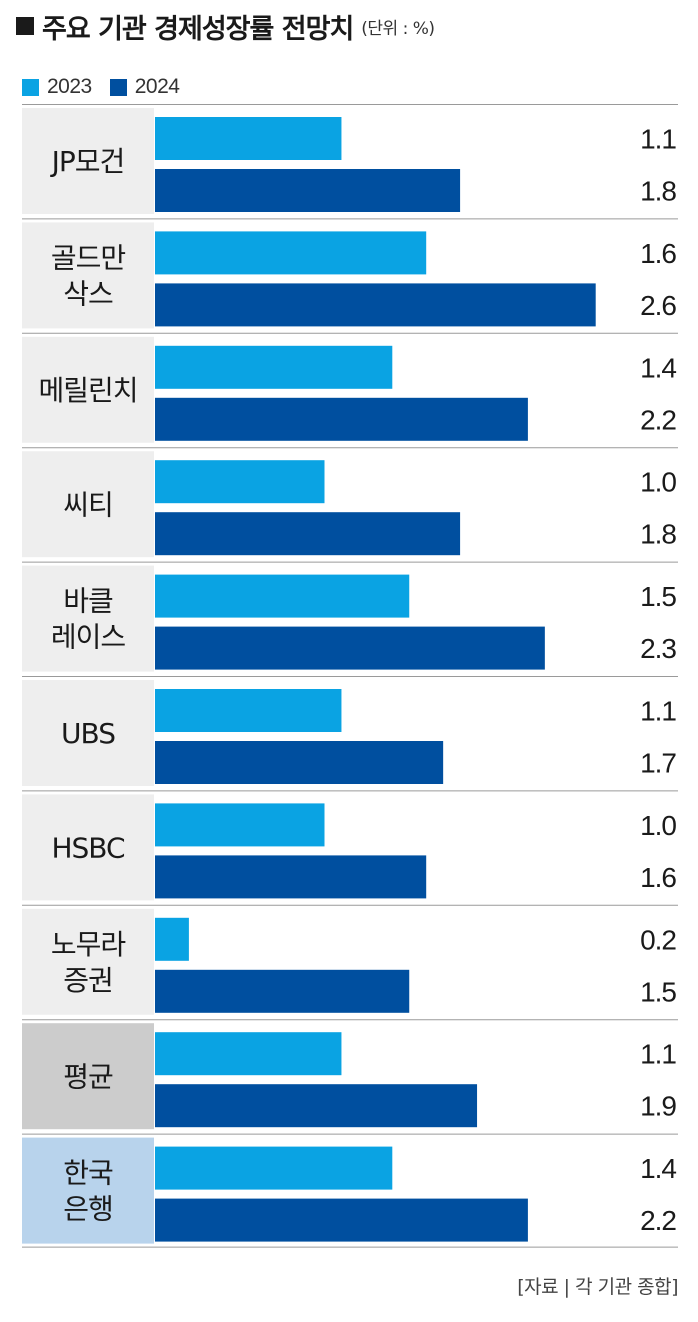  Describe the element at coordinates (88, 1173) in the screenshot. I see `category-label-line: 한국` at that location.